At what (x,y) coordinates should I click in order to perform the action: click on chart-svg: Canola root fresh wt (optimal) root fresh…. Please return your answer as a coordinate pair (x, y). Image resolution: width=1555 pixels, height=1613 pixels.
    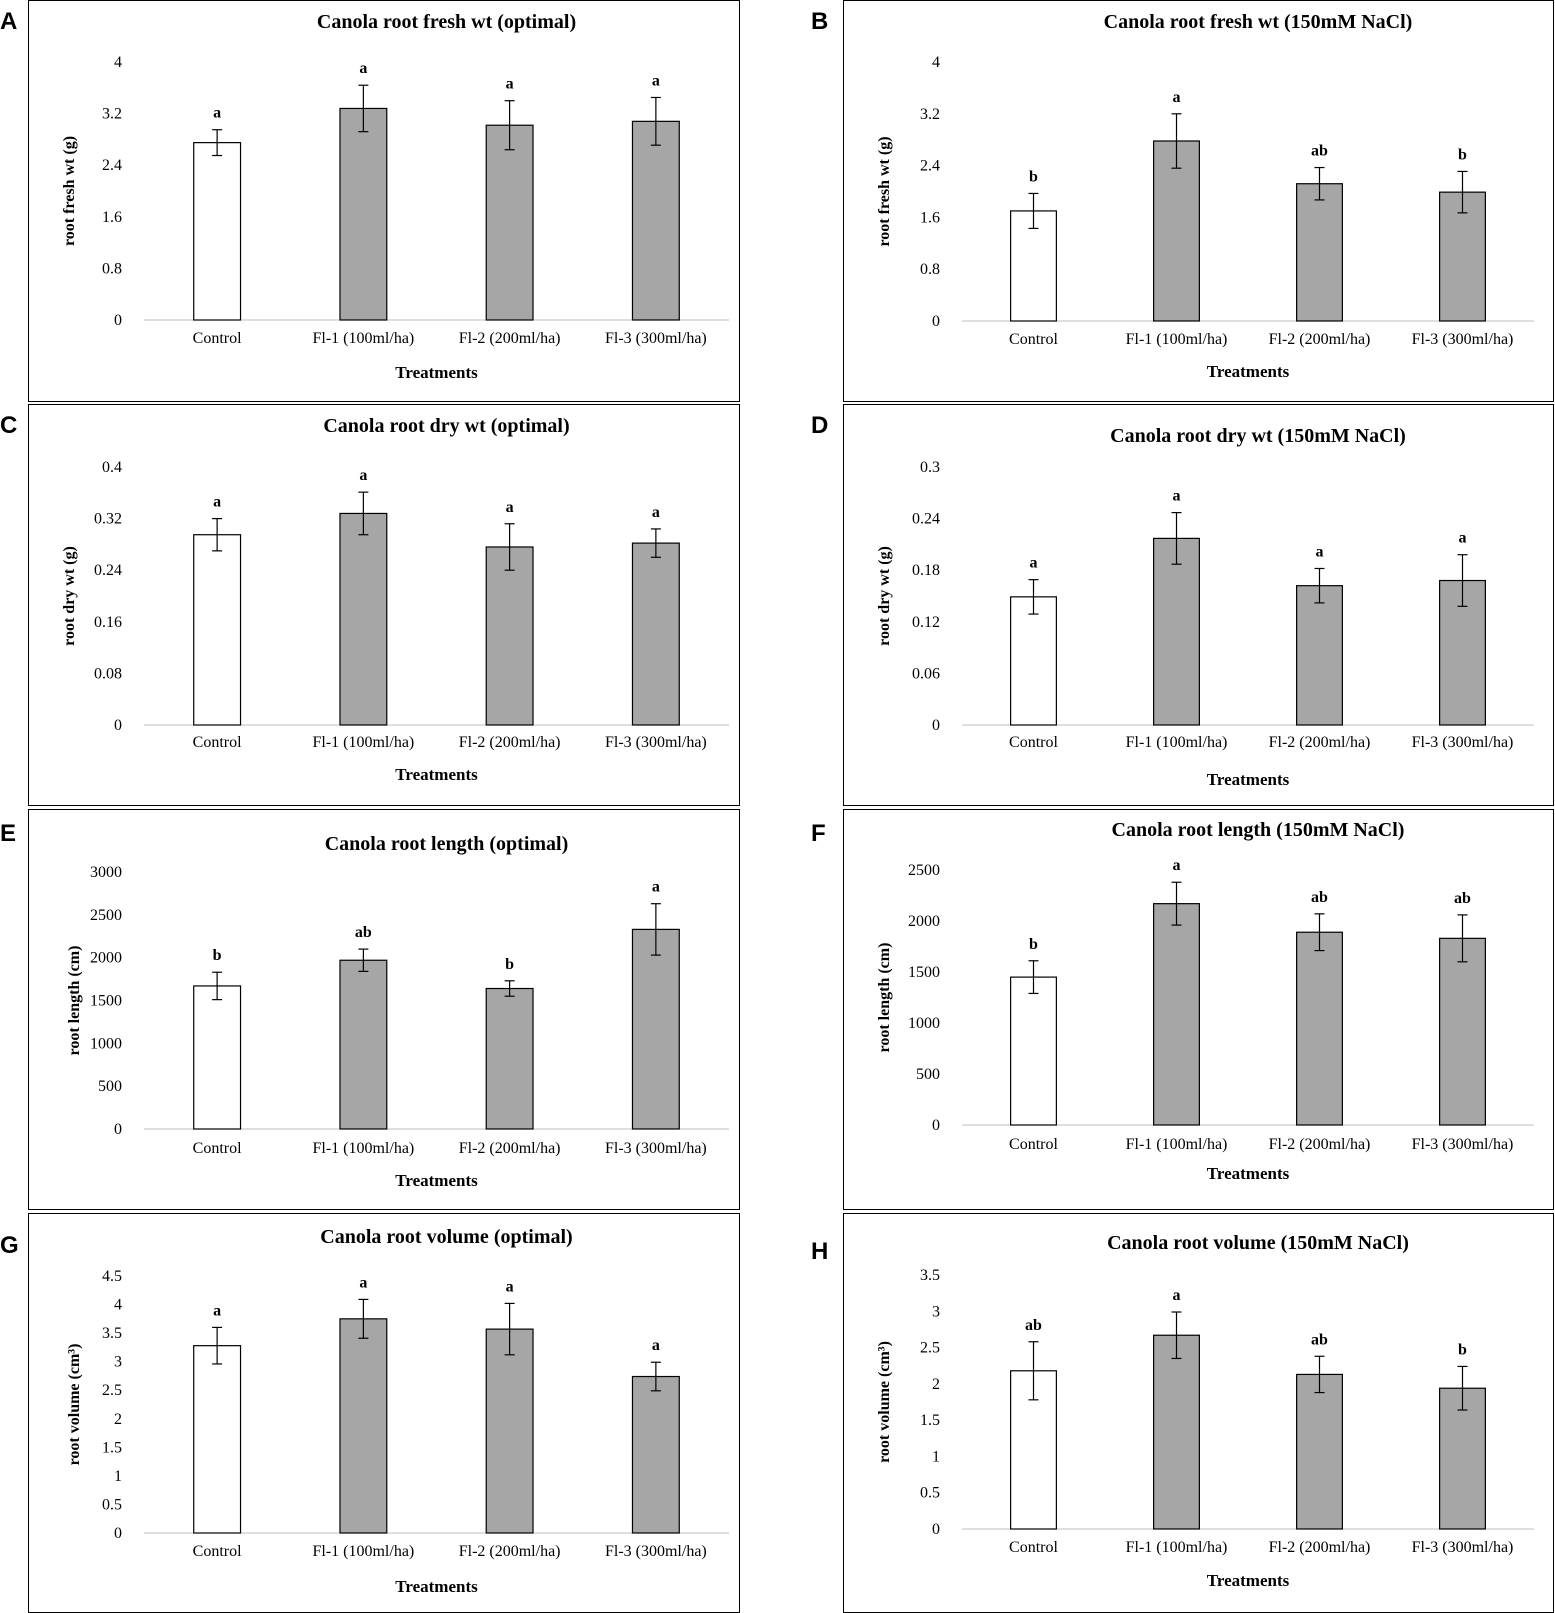
    Looking at the image, I should click on (395, 196).